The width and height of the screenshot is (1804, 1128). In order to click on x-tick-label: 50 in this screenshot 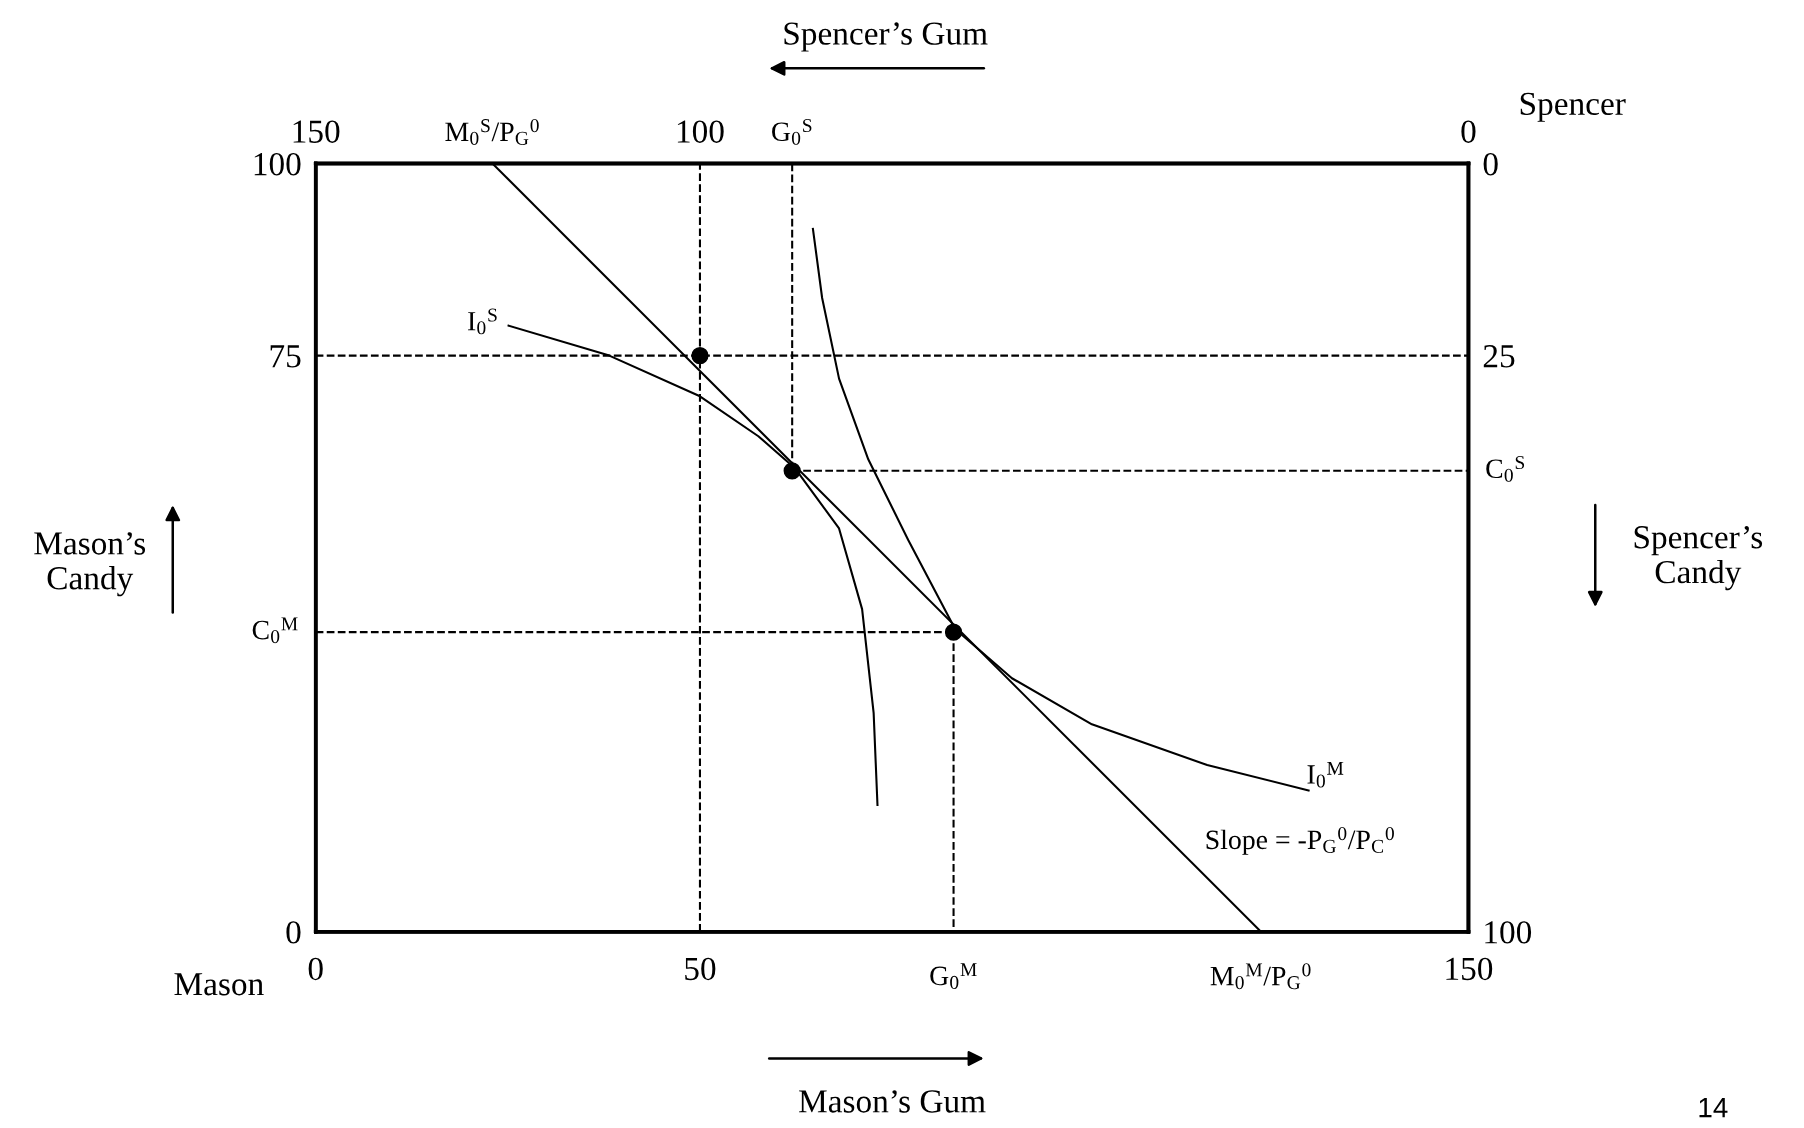, I will do `click(700, 969)`.